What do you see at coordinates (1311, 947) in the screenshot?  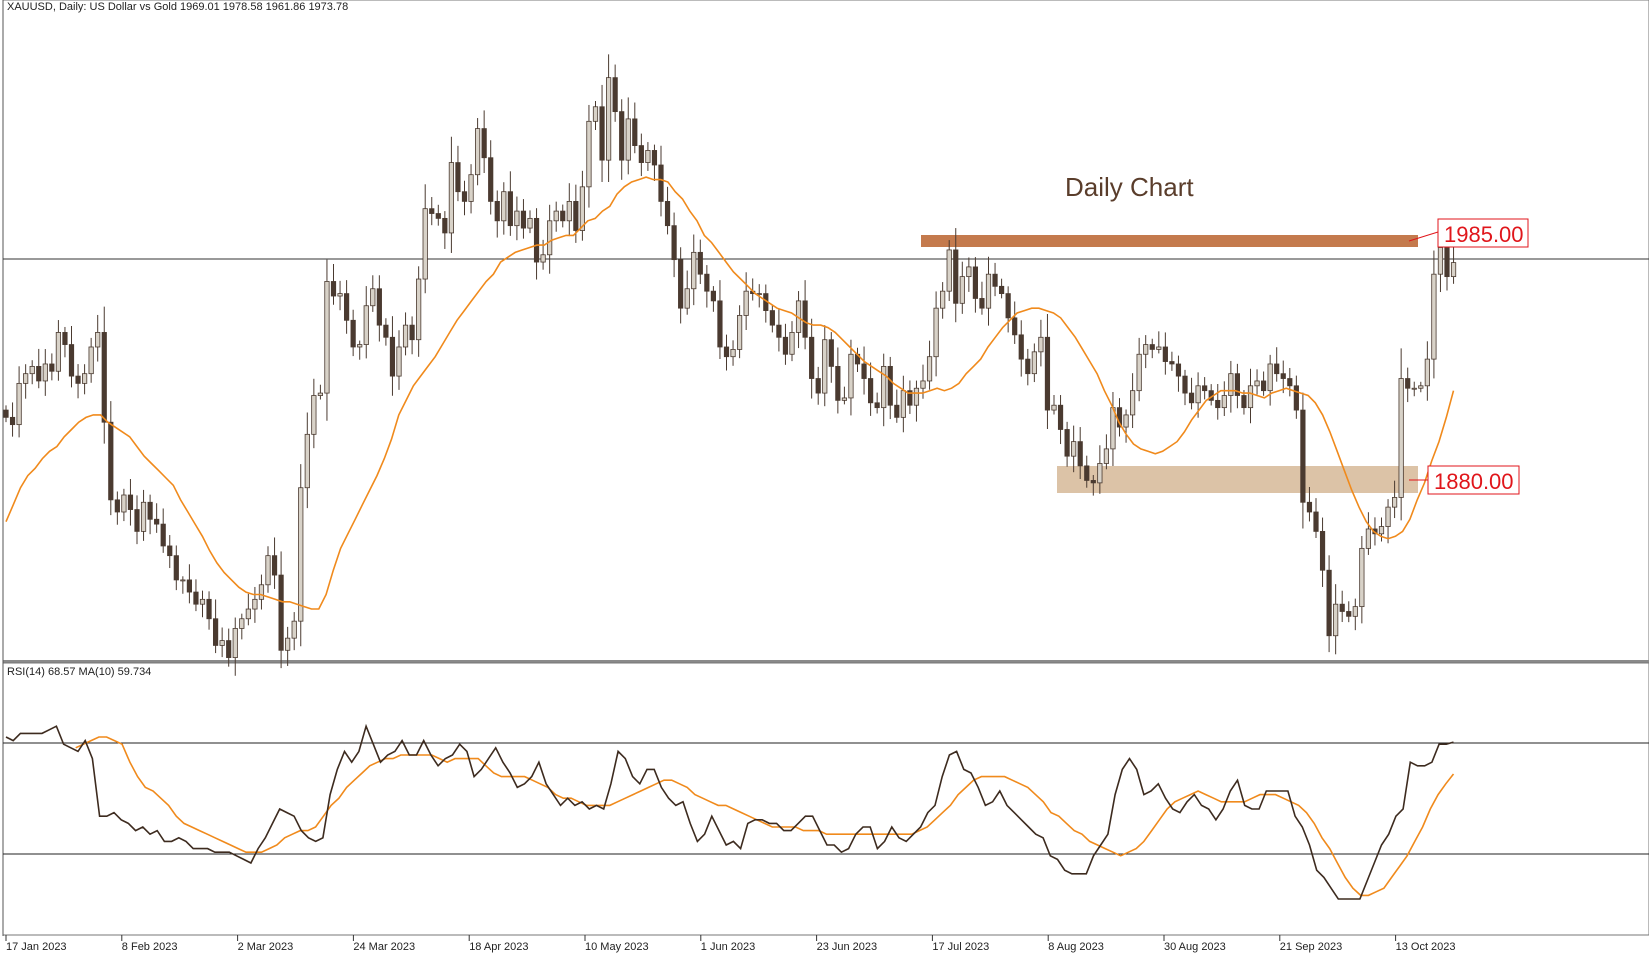 I see `x-tick-label: 21 Sep 2023` at bounding box center [1311, 947].